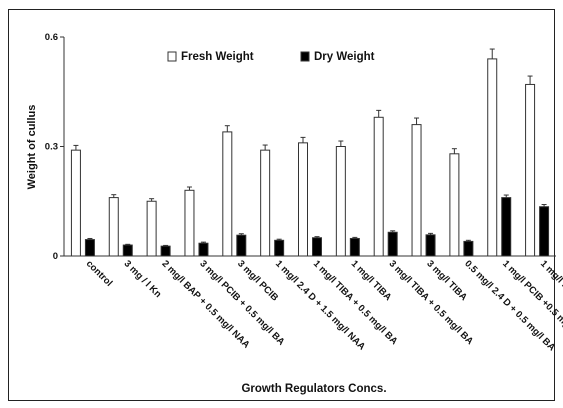 This screenshot has height=408, width=563. What do you see at coordinates (271, 57) in the screenshot?
I see `legend: Fresh Weight Dry Weight` at bounding box center [271, 57].